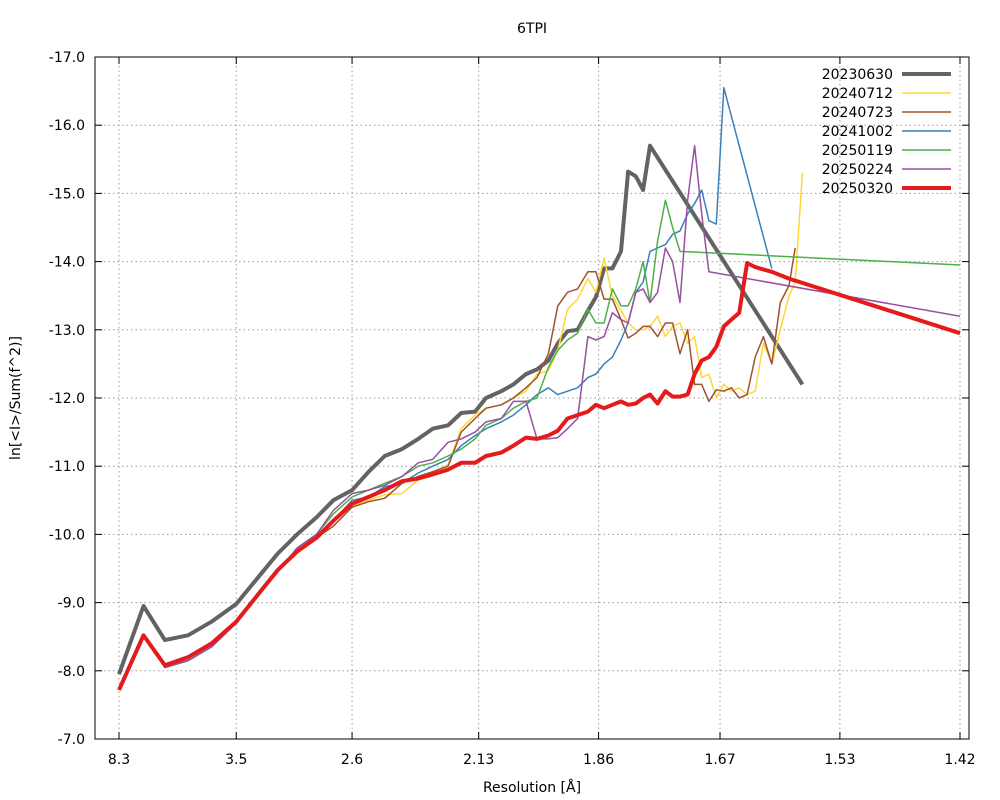  I want to click on y-tick-label: -15.0, so click(67, 194).